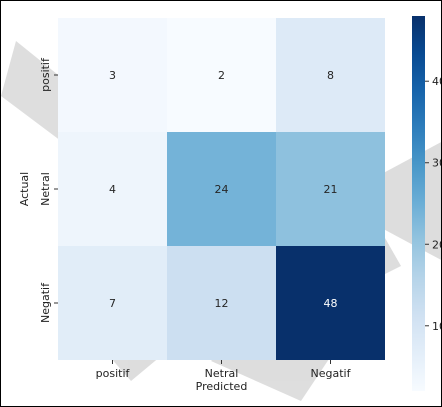 The height and width of the screenshot is (407, 442). I want to click on cell-value-label: 4, so click(112, 189).